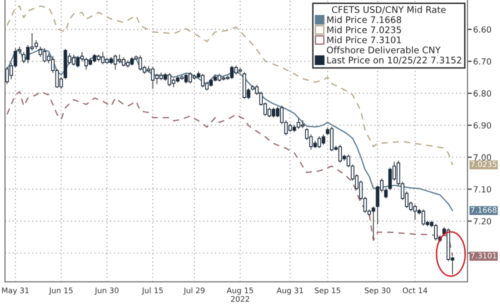  Describe the element at coordinates (383, 50) in the screenshot. I see `annotation: Offshore Deliverable CNY` at that location.